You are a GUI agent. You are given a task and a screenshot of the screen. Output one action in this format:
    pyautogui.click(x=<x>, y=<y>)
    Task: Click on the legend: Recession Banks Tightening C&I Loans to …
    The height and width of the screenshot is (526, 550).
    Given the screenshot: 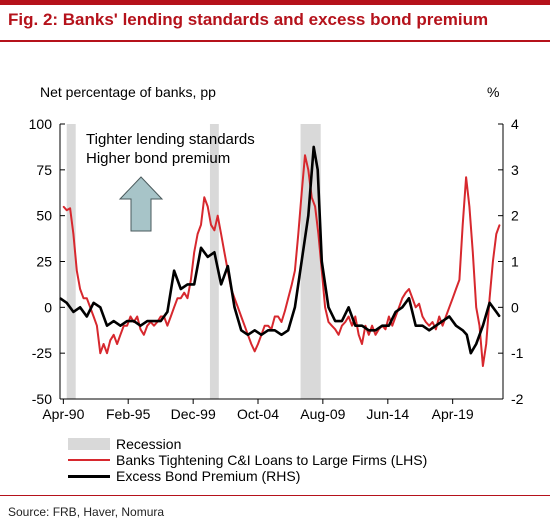 What is the action you would take?
    pyautogui.click(x=247, y=460)
    